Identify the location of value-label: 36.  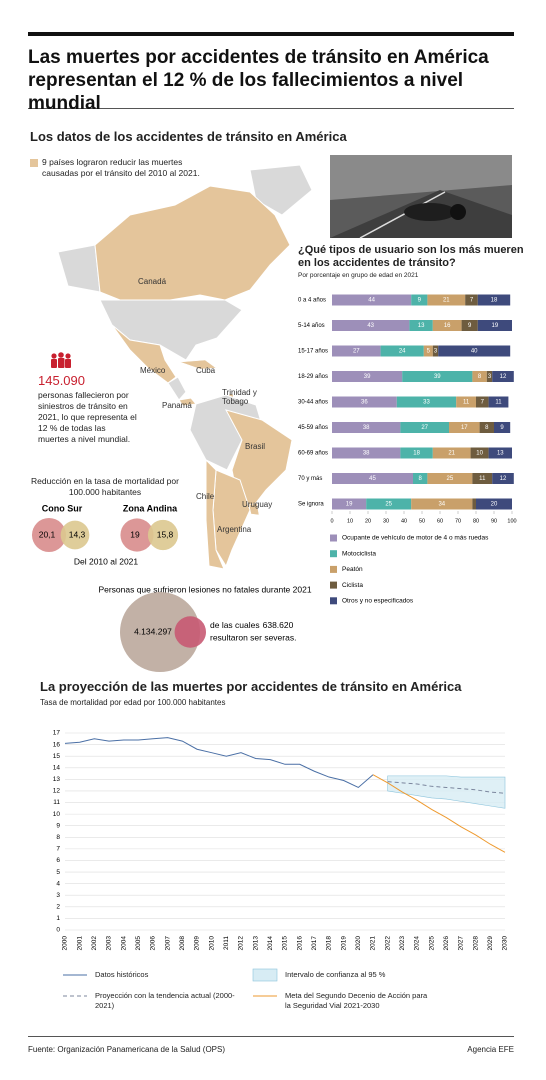
(364, 403).